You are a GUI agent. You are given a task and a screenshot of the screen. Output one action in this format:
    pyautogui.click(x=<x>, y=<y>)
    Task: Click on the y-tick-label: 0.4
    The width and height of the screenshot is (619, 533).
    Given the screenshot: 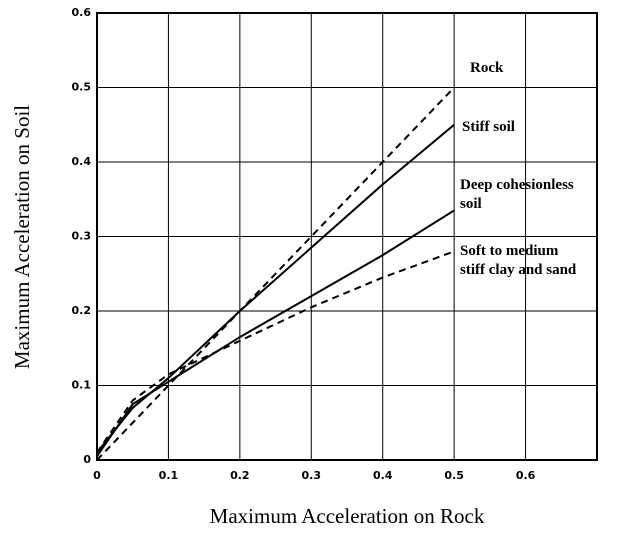 What is the action you would take?
    pyautogui.click(x=82, y=161)
    